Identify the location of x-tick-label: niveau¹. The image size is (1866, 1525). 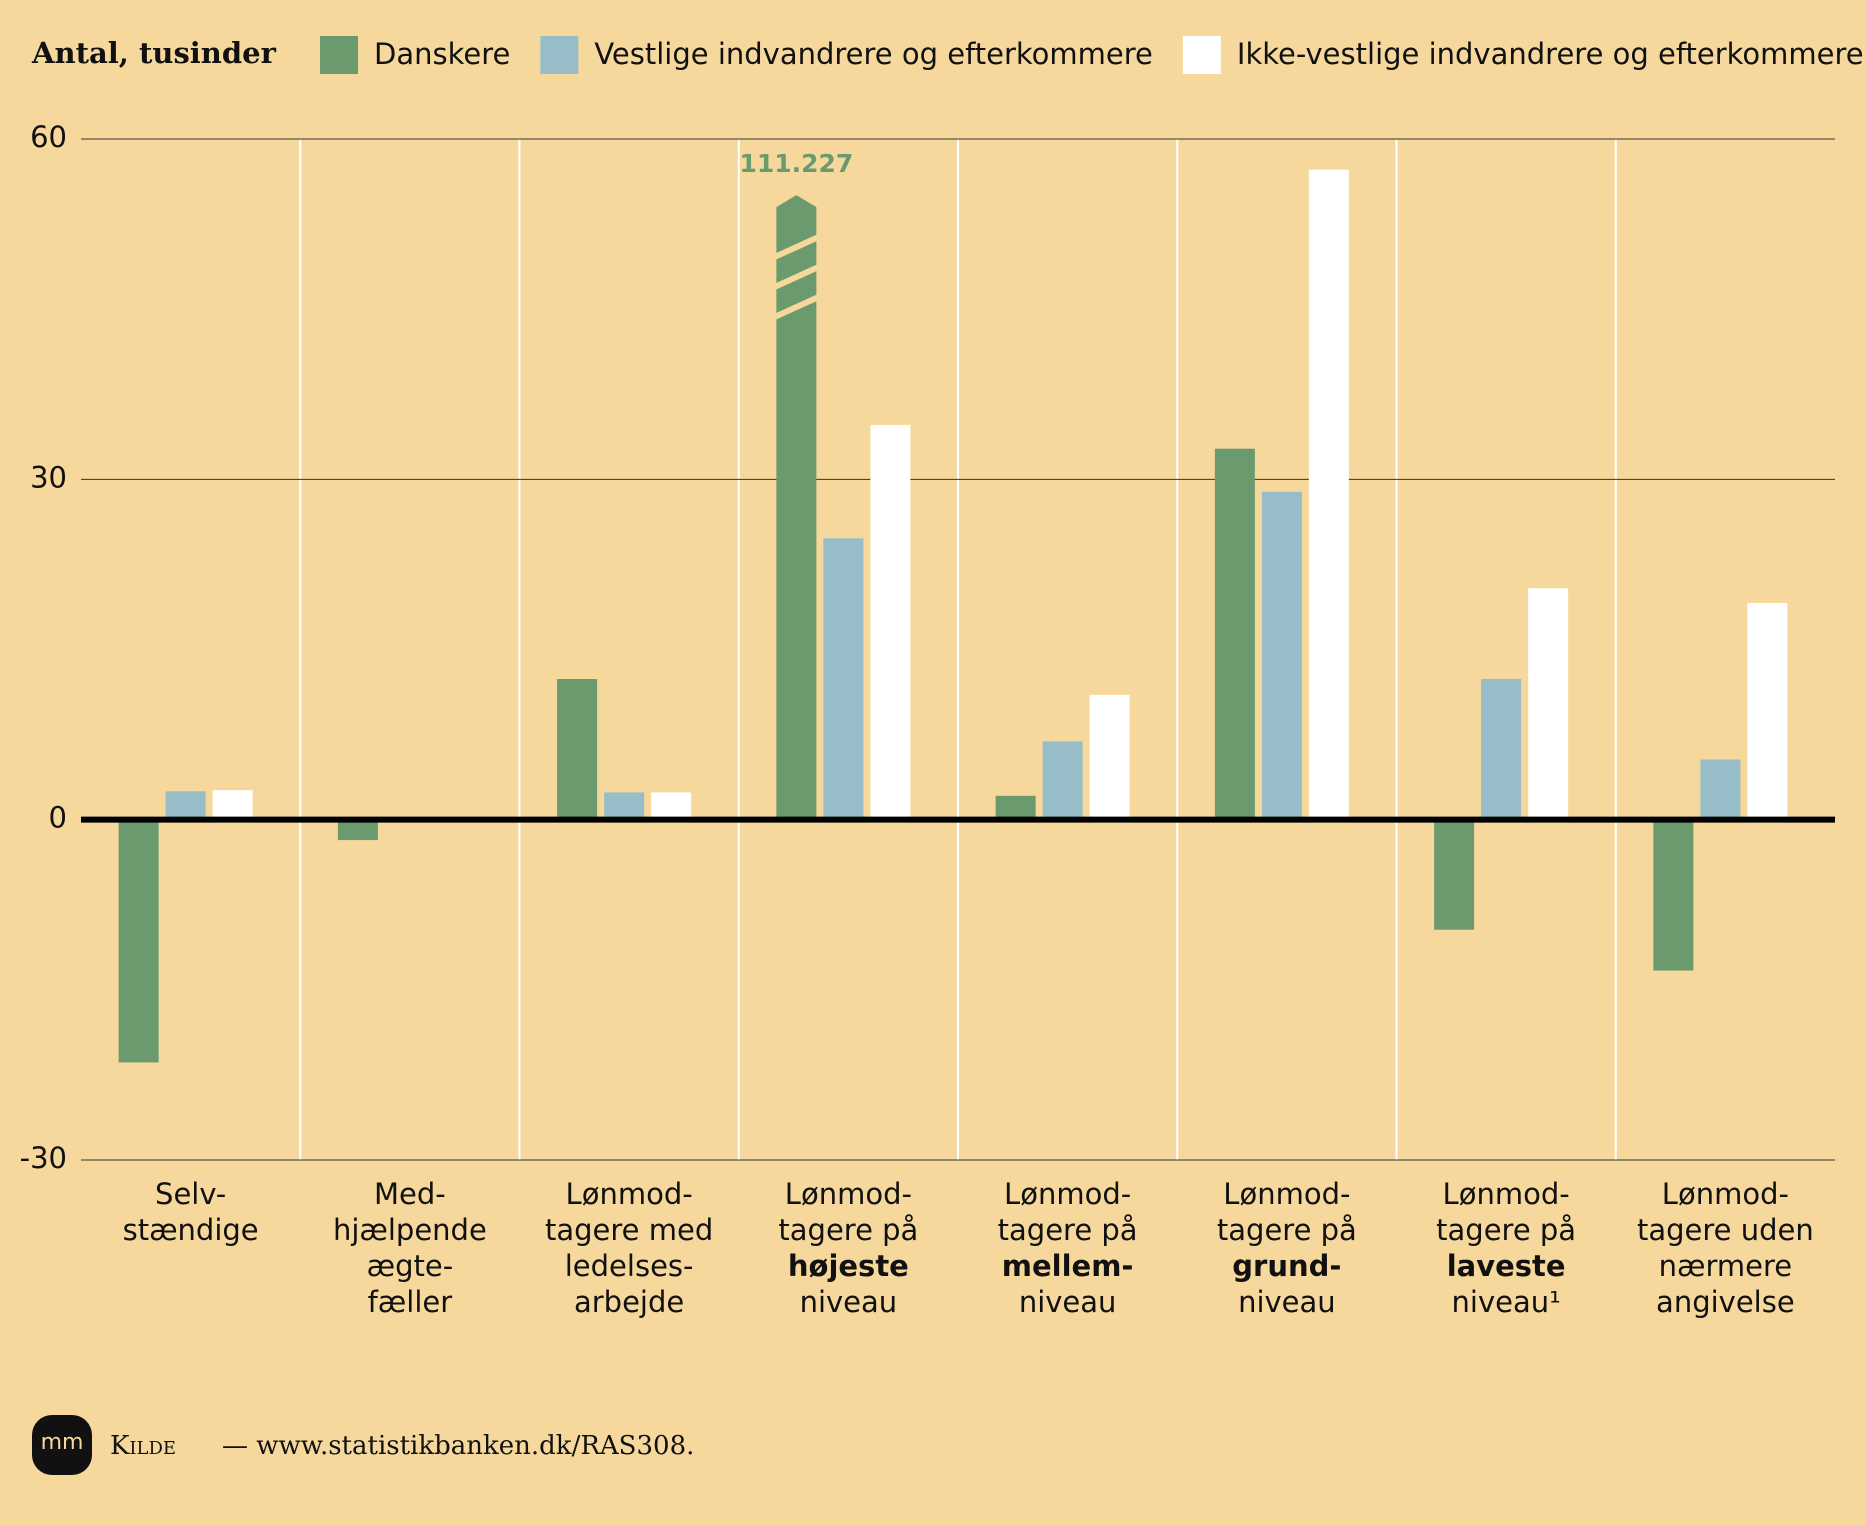
(1506, 1302).